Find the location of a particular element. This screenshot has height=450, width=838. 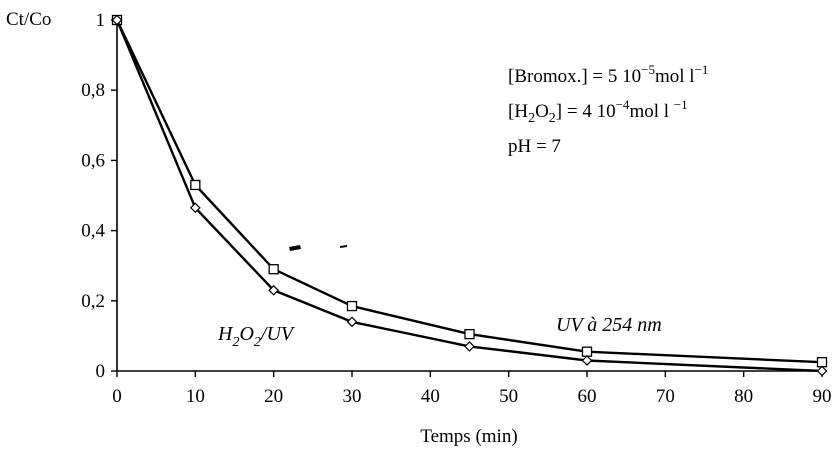

ph-annotation: pH = 7 is located at coordinates (534, 146).